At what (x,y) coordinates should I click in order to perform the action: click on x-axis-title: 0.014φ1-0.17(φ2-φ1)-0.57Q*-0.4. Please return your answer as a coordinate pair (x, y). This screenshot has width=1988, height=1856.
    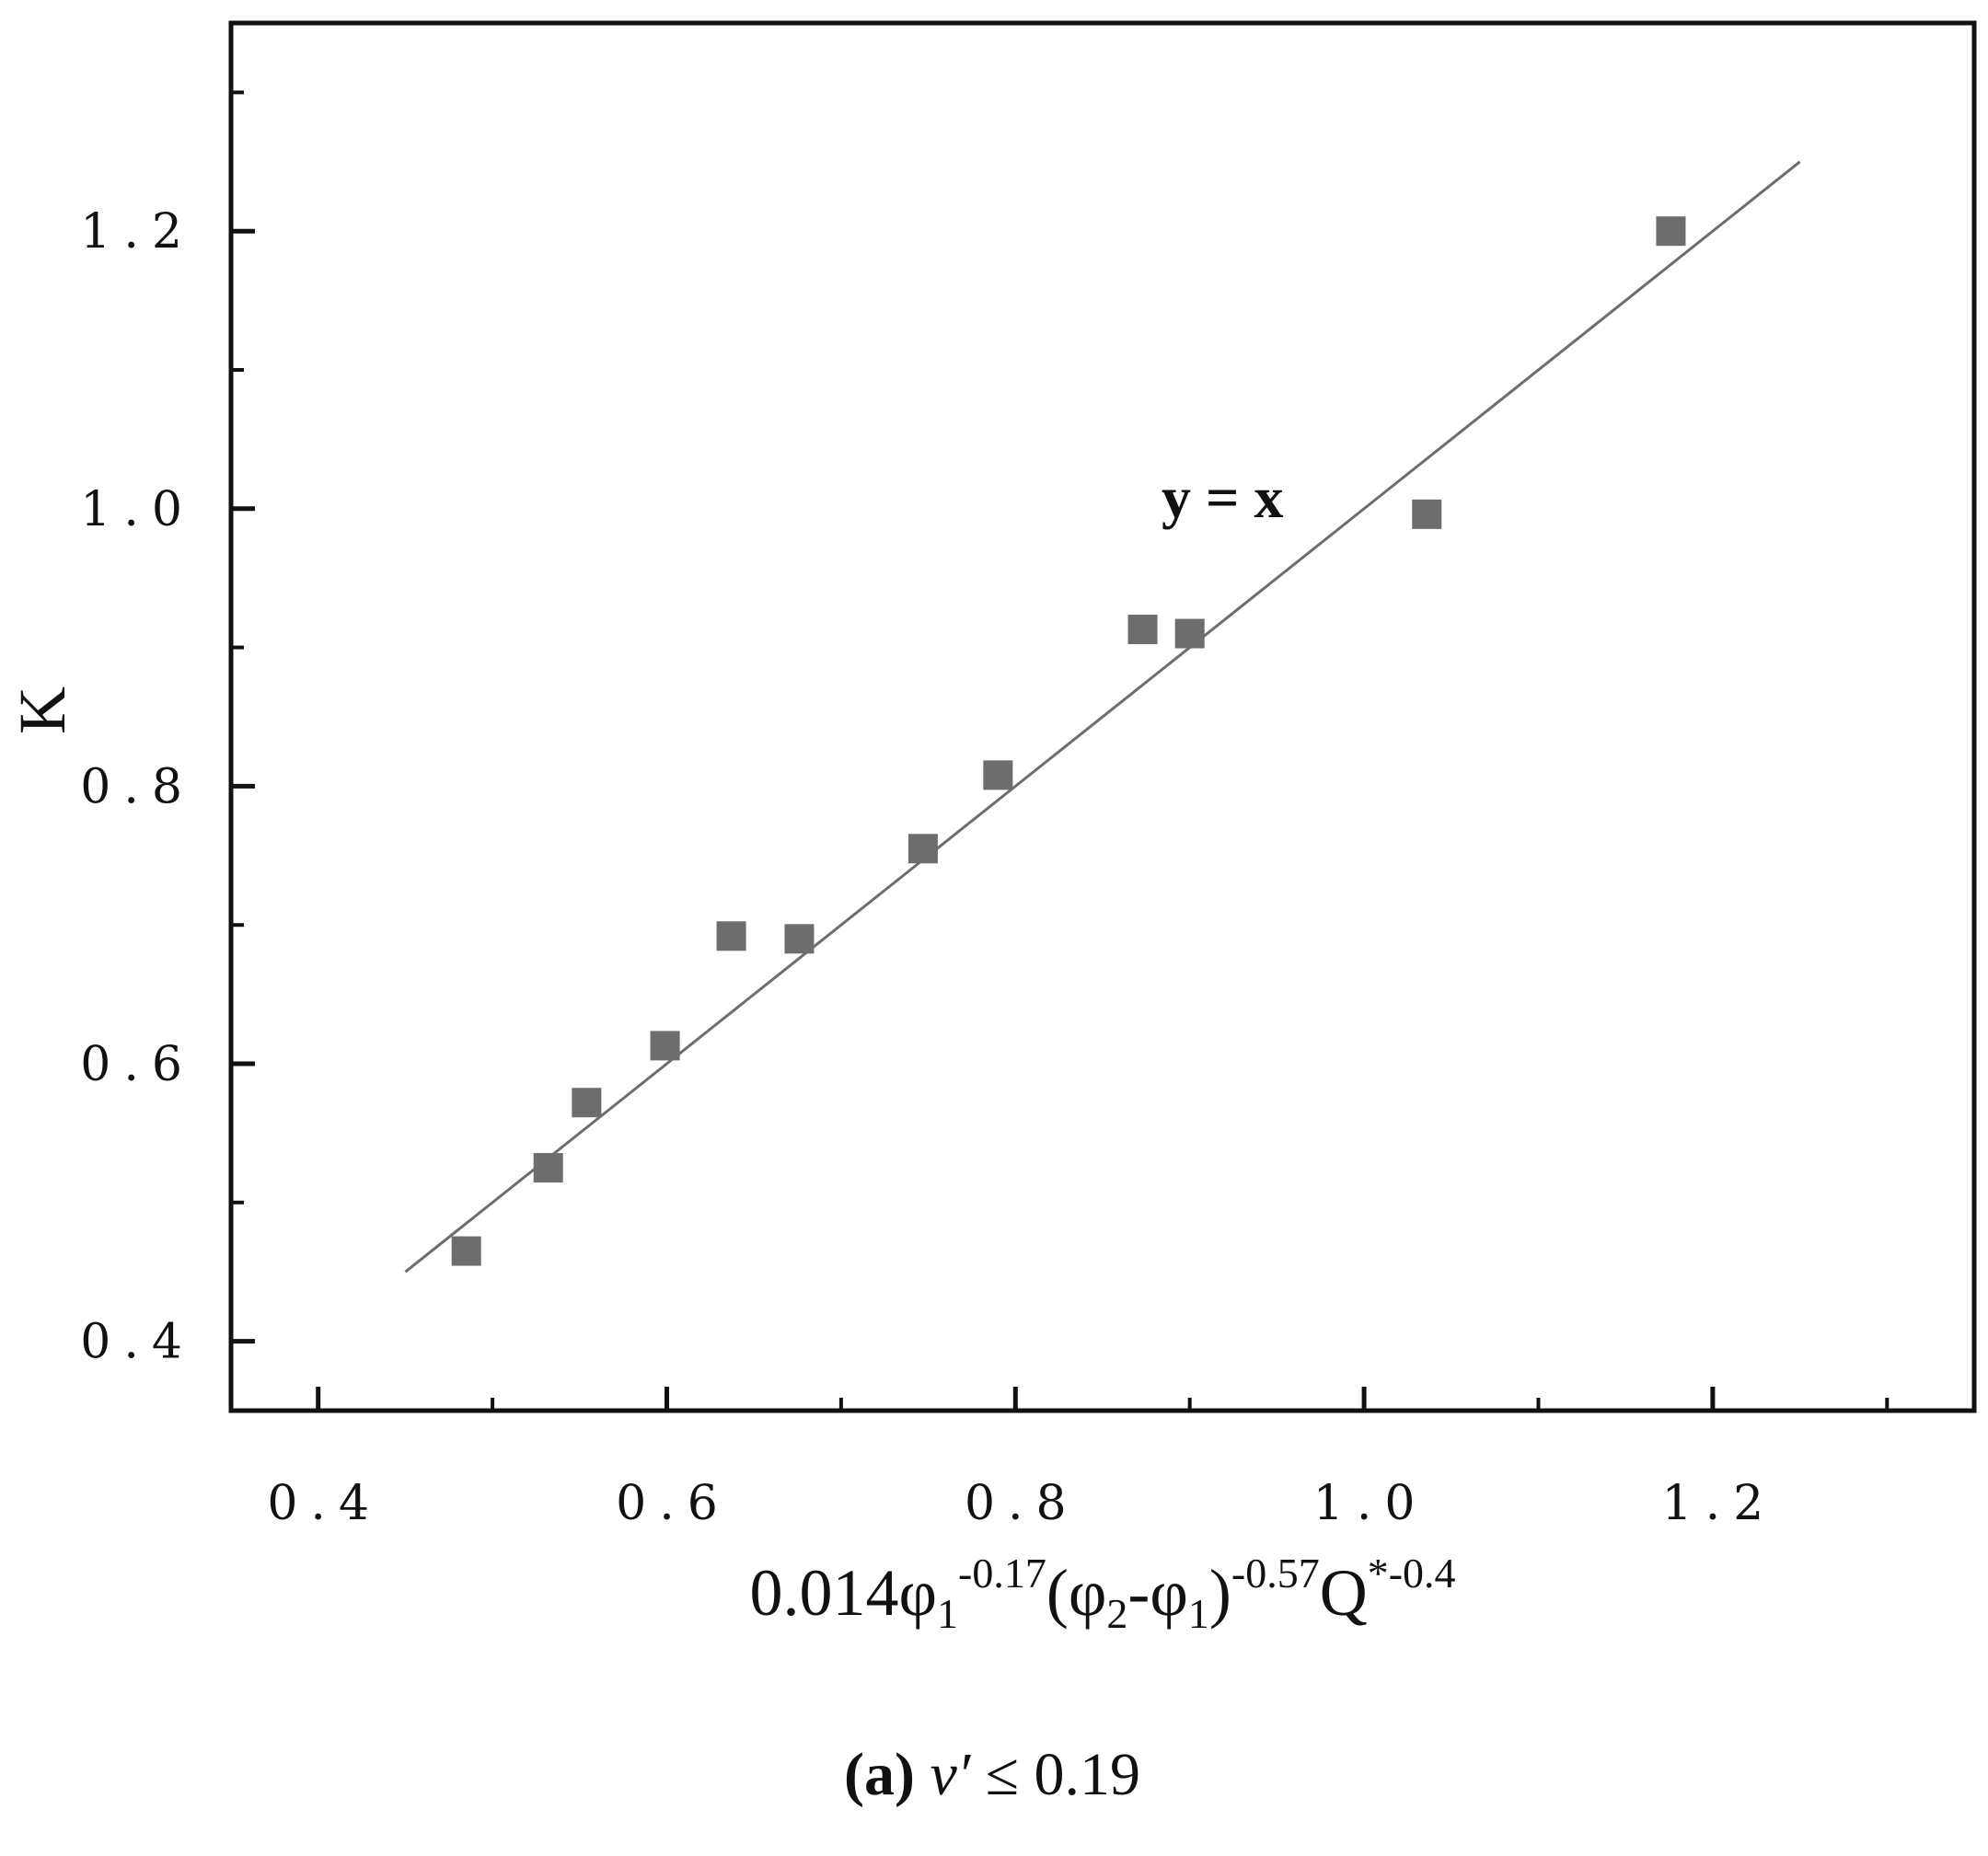
    Looking at the image, I should click on (1102, 1593).